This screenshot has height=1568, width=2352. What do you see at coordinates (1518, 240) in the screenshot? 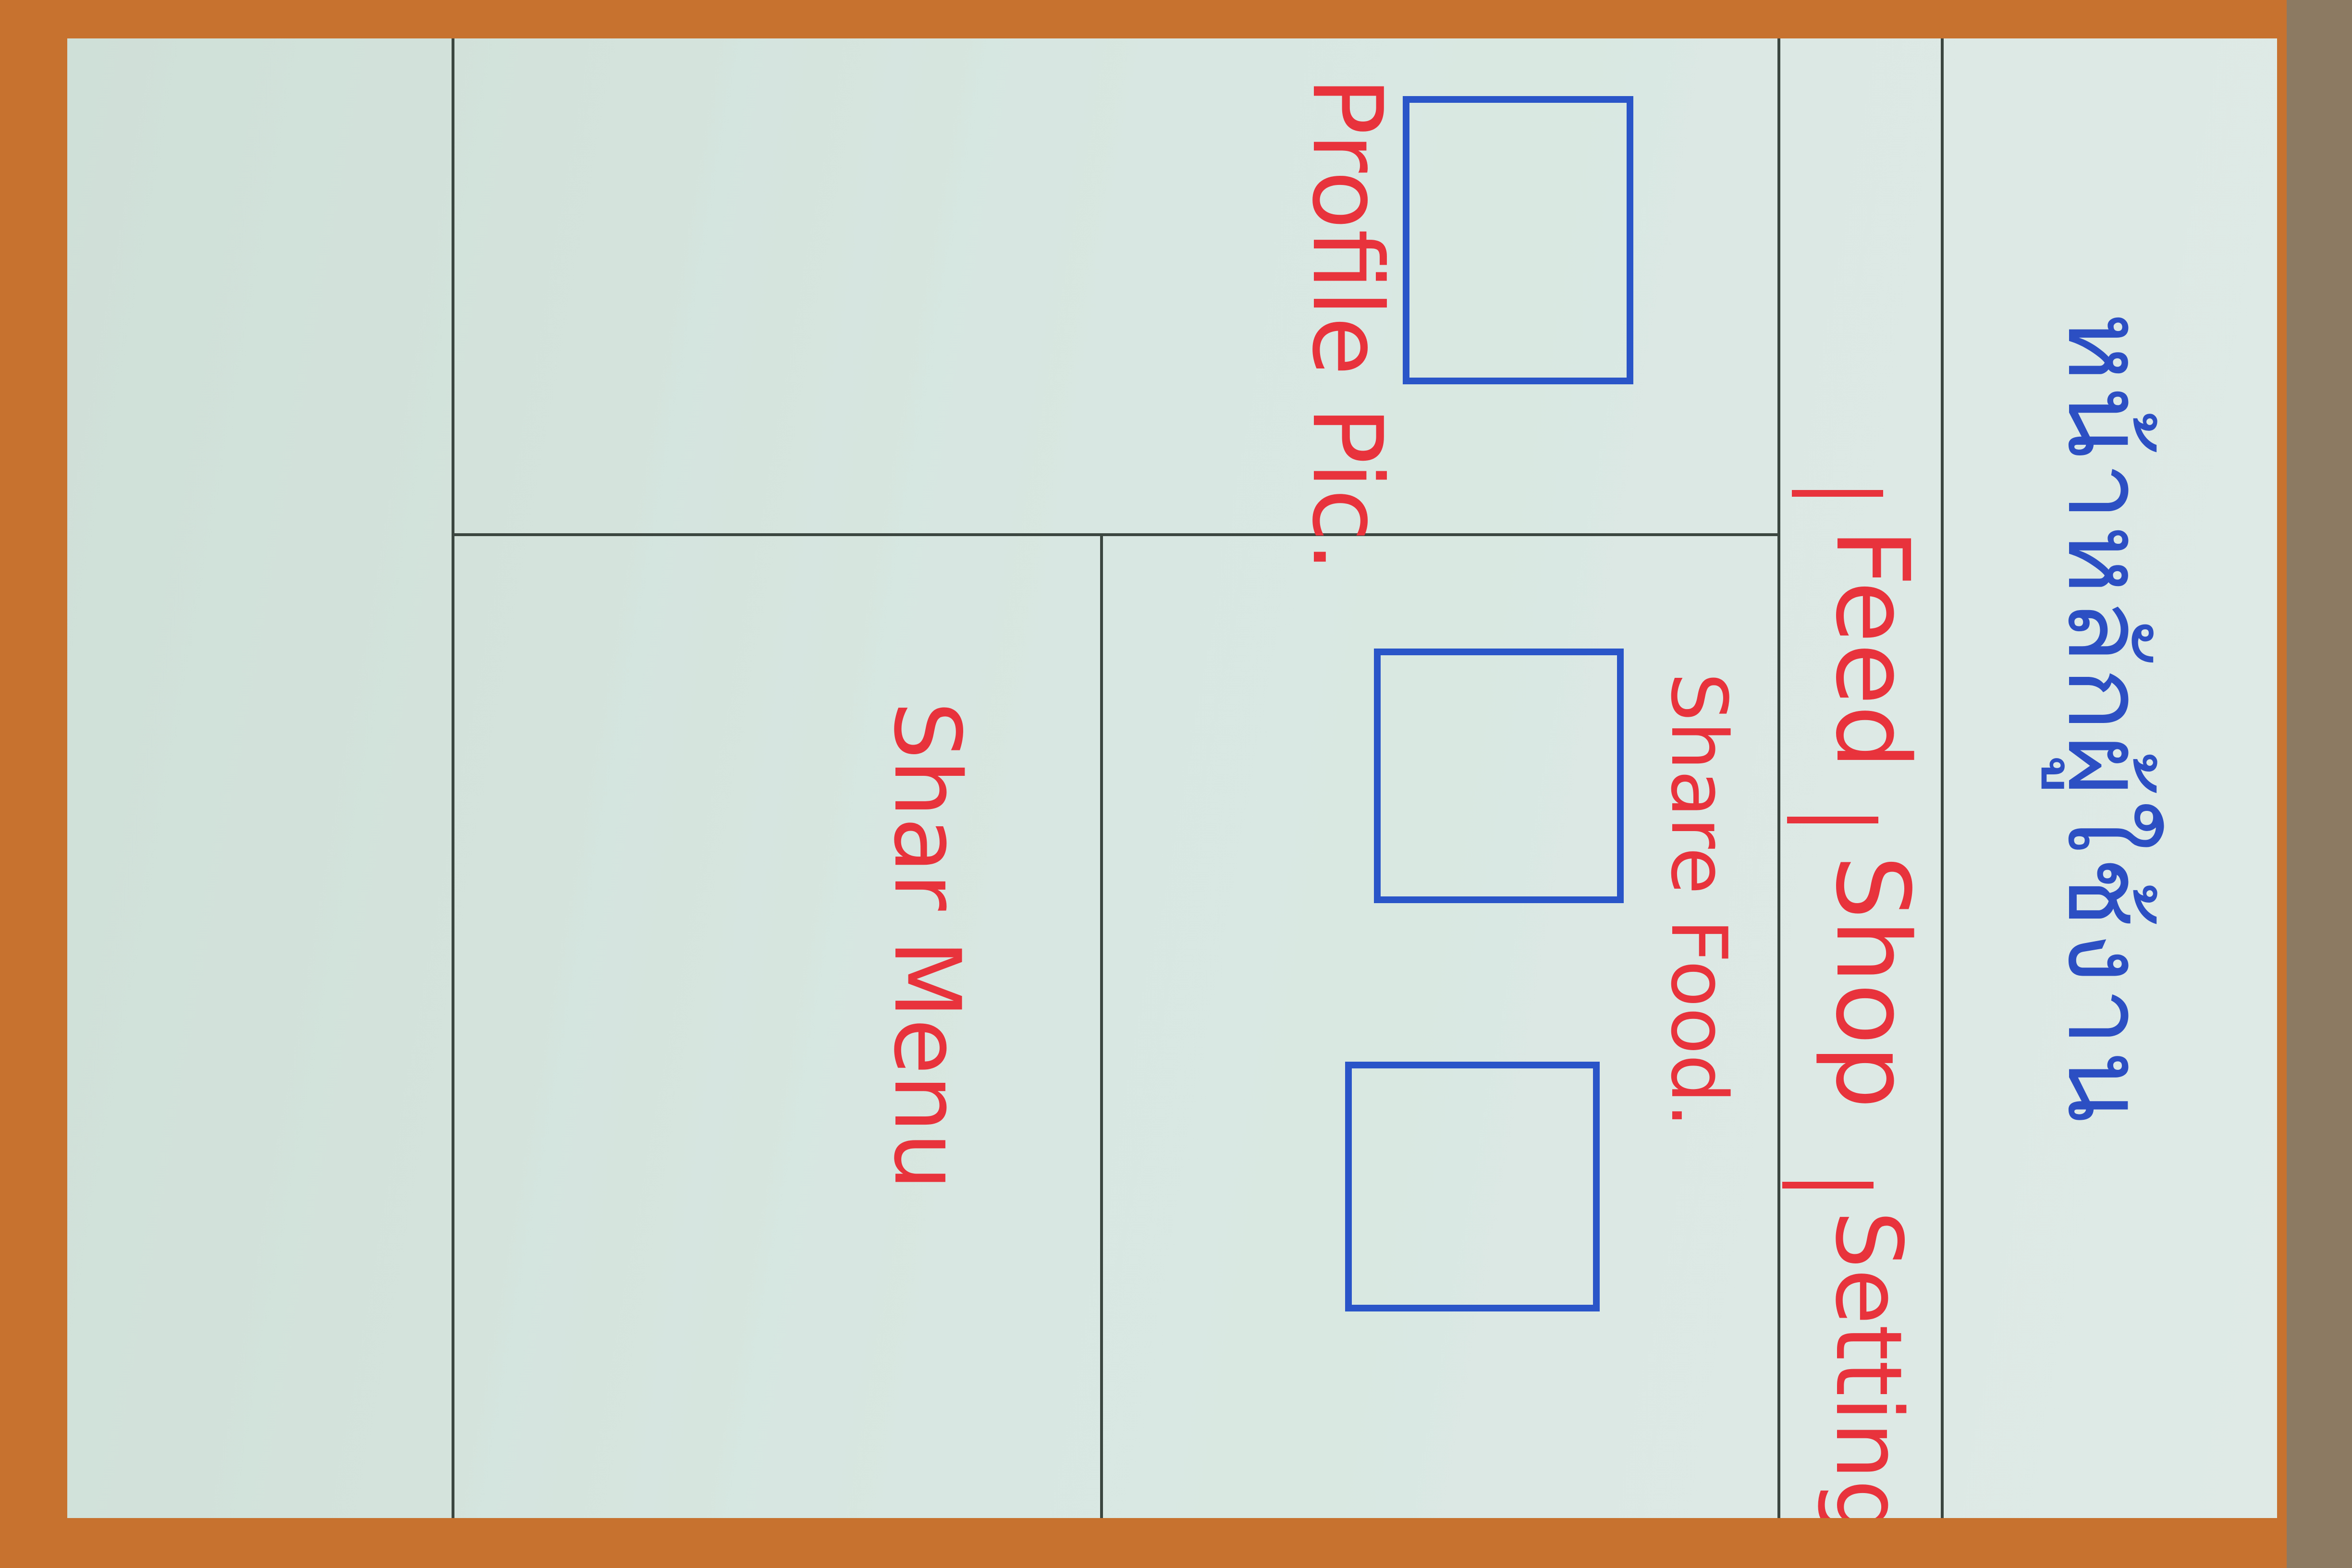
I see `profile-pic-placeholder` at bounding box center [1518, 240].